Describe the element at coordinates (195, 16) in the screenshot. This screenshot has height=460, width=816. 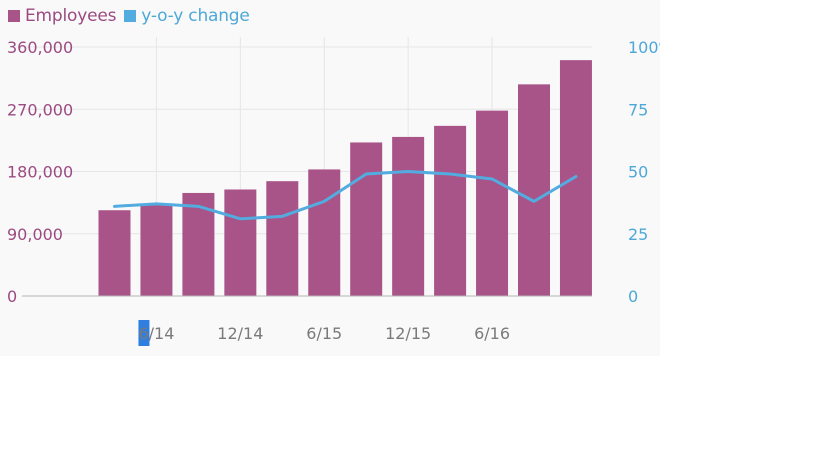
I see `legend-label-yoy: y-o-y change` at that location.